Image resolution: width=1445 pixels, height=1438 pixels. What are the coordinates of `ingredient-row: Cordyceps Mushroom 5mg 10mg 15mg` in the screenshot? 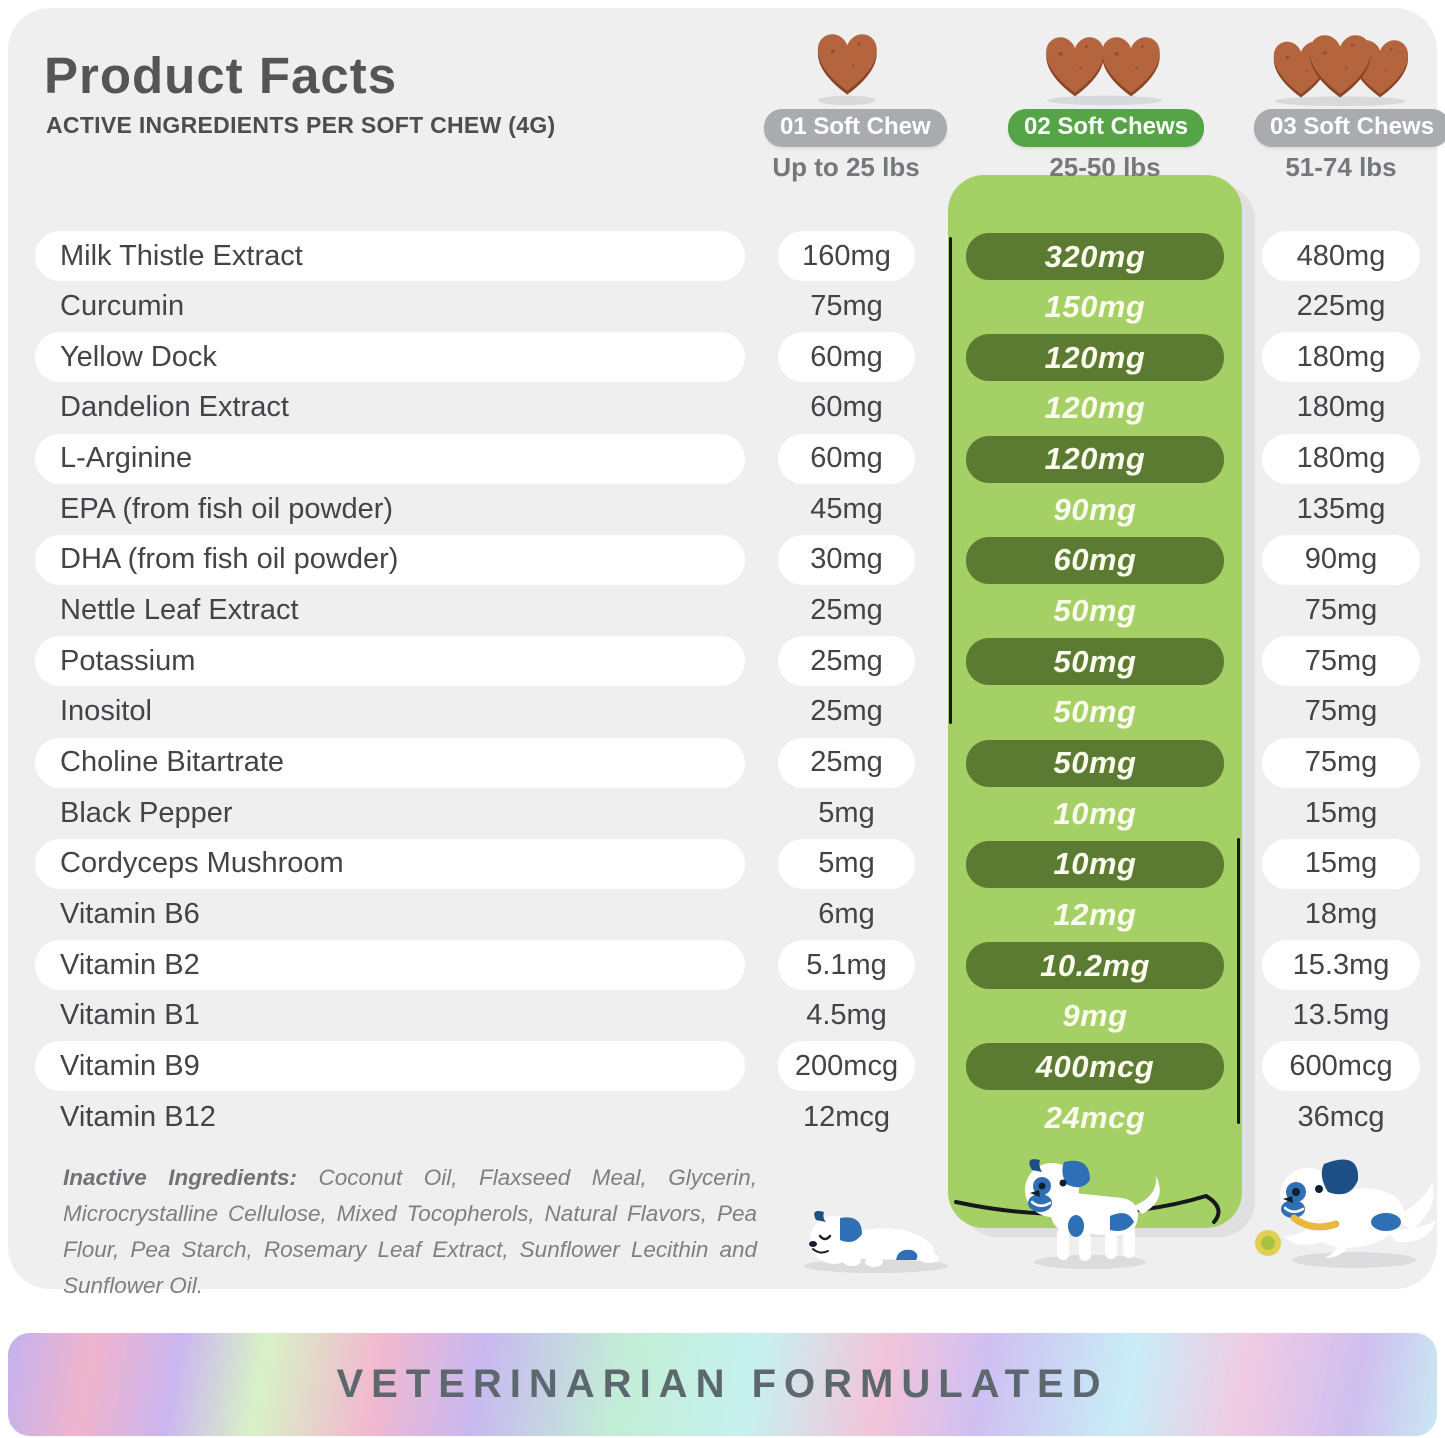 It's located at (726, 863).